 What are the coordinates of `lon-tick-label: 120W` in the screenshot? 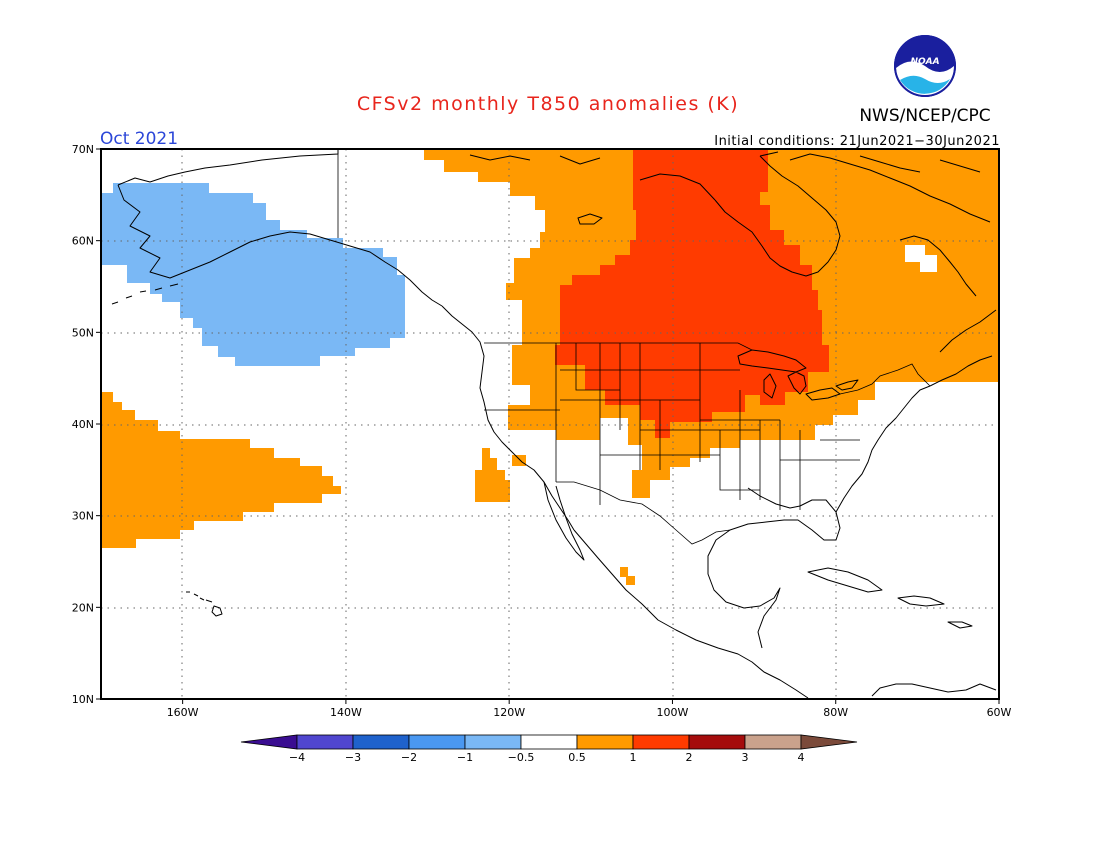 It's located at (509, 712).